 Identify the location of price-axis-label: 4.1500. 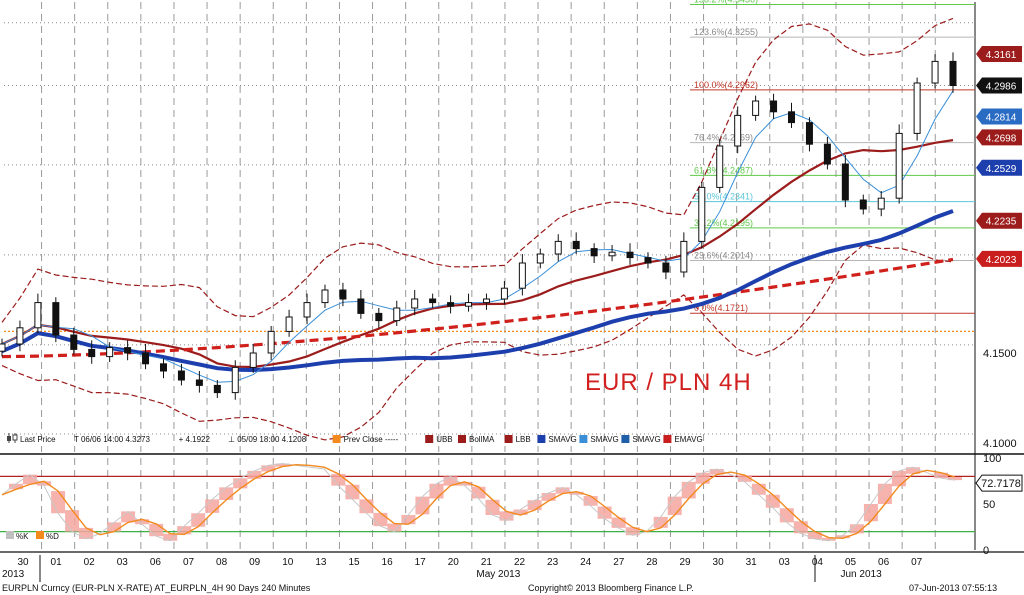
(1000, 354).